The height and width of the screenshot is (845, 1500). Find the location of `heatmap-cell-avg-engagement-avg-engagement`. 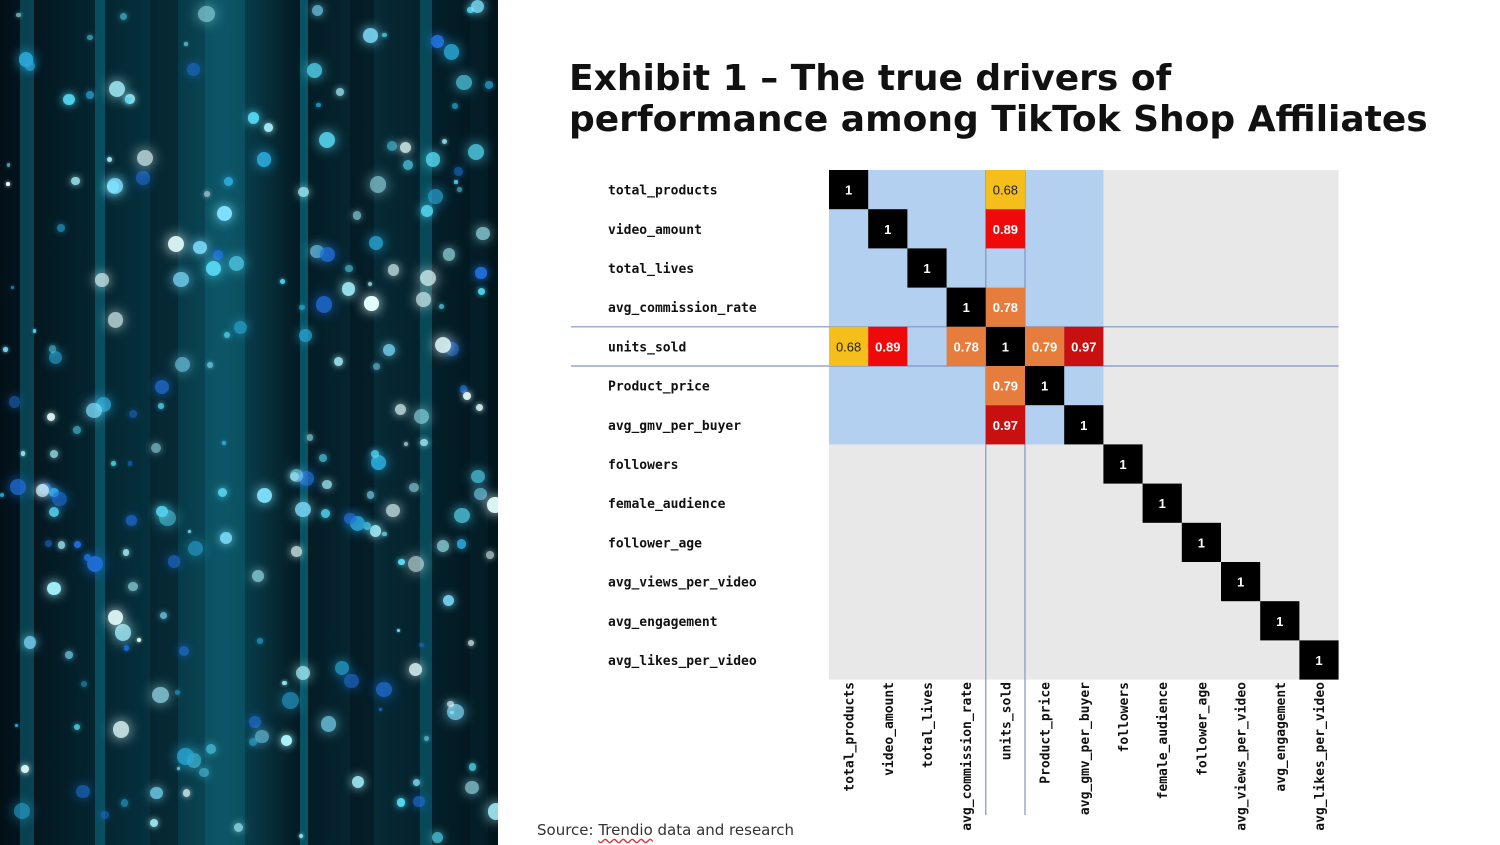

heatmap-cell-avg-engagement-avg-engagement is located at coordinates (1280, 621).